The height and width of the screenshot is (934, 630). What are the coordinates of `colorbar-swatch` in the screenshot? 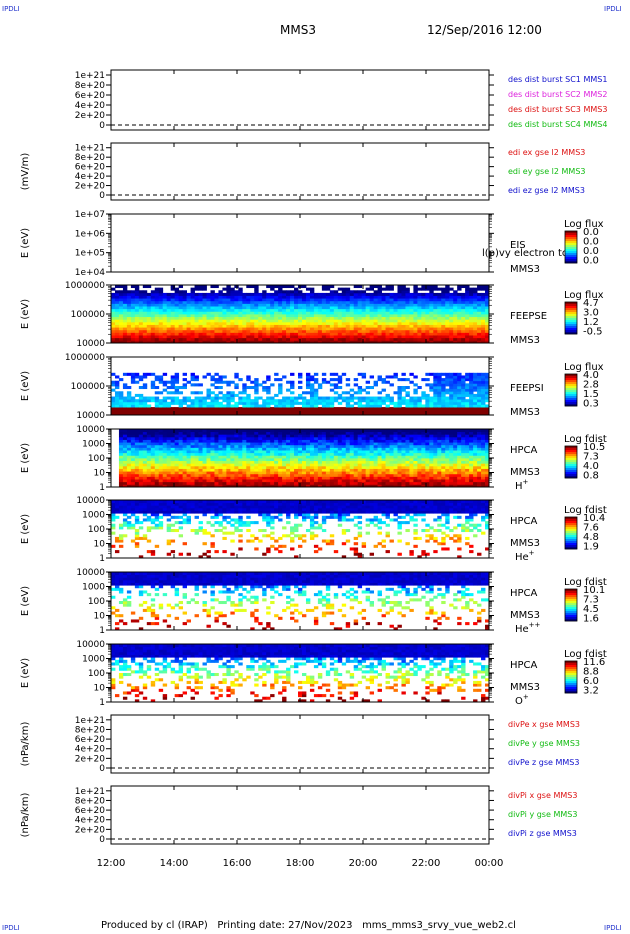 It's located at (571, 242).